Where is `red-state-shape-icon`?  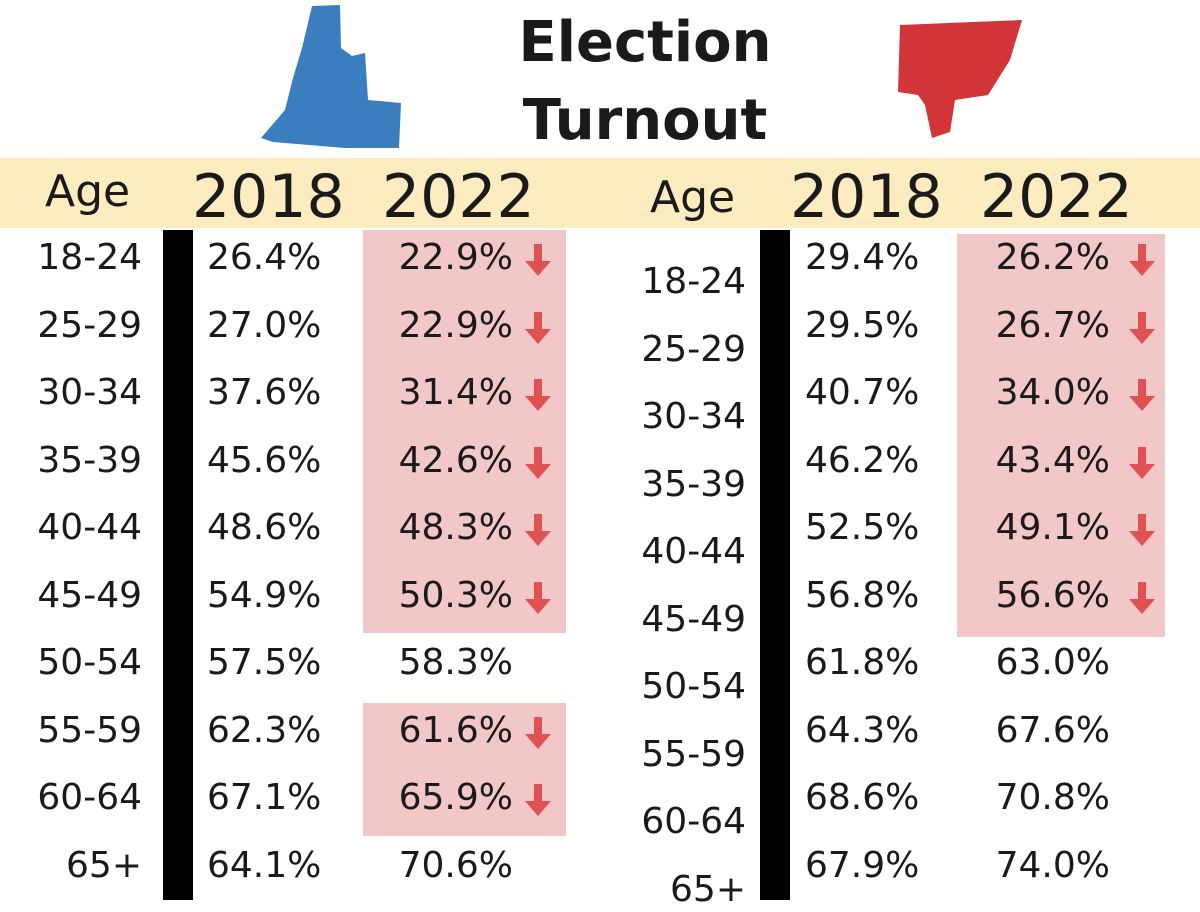
red-state-shape-icon is located at coordinates (960, 79).